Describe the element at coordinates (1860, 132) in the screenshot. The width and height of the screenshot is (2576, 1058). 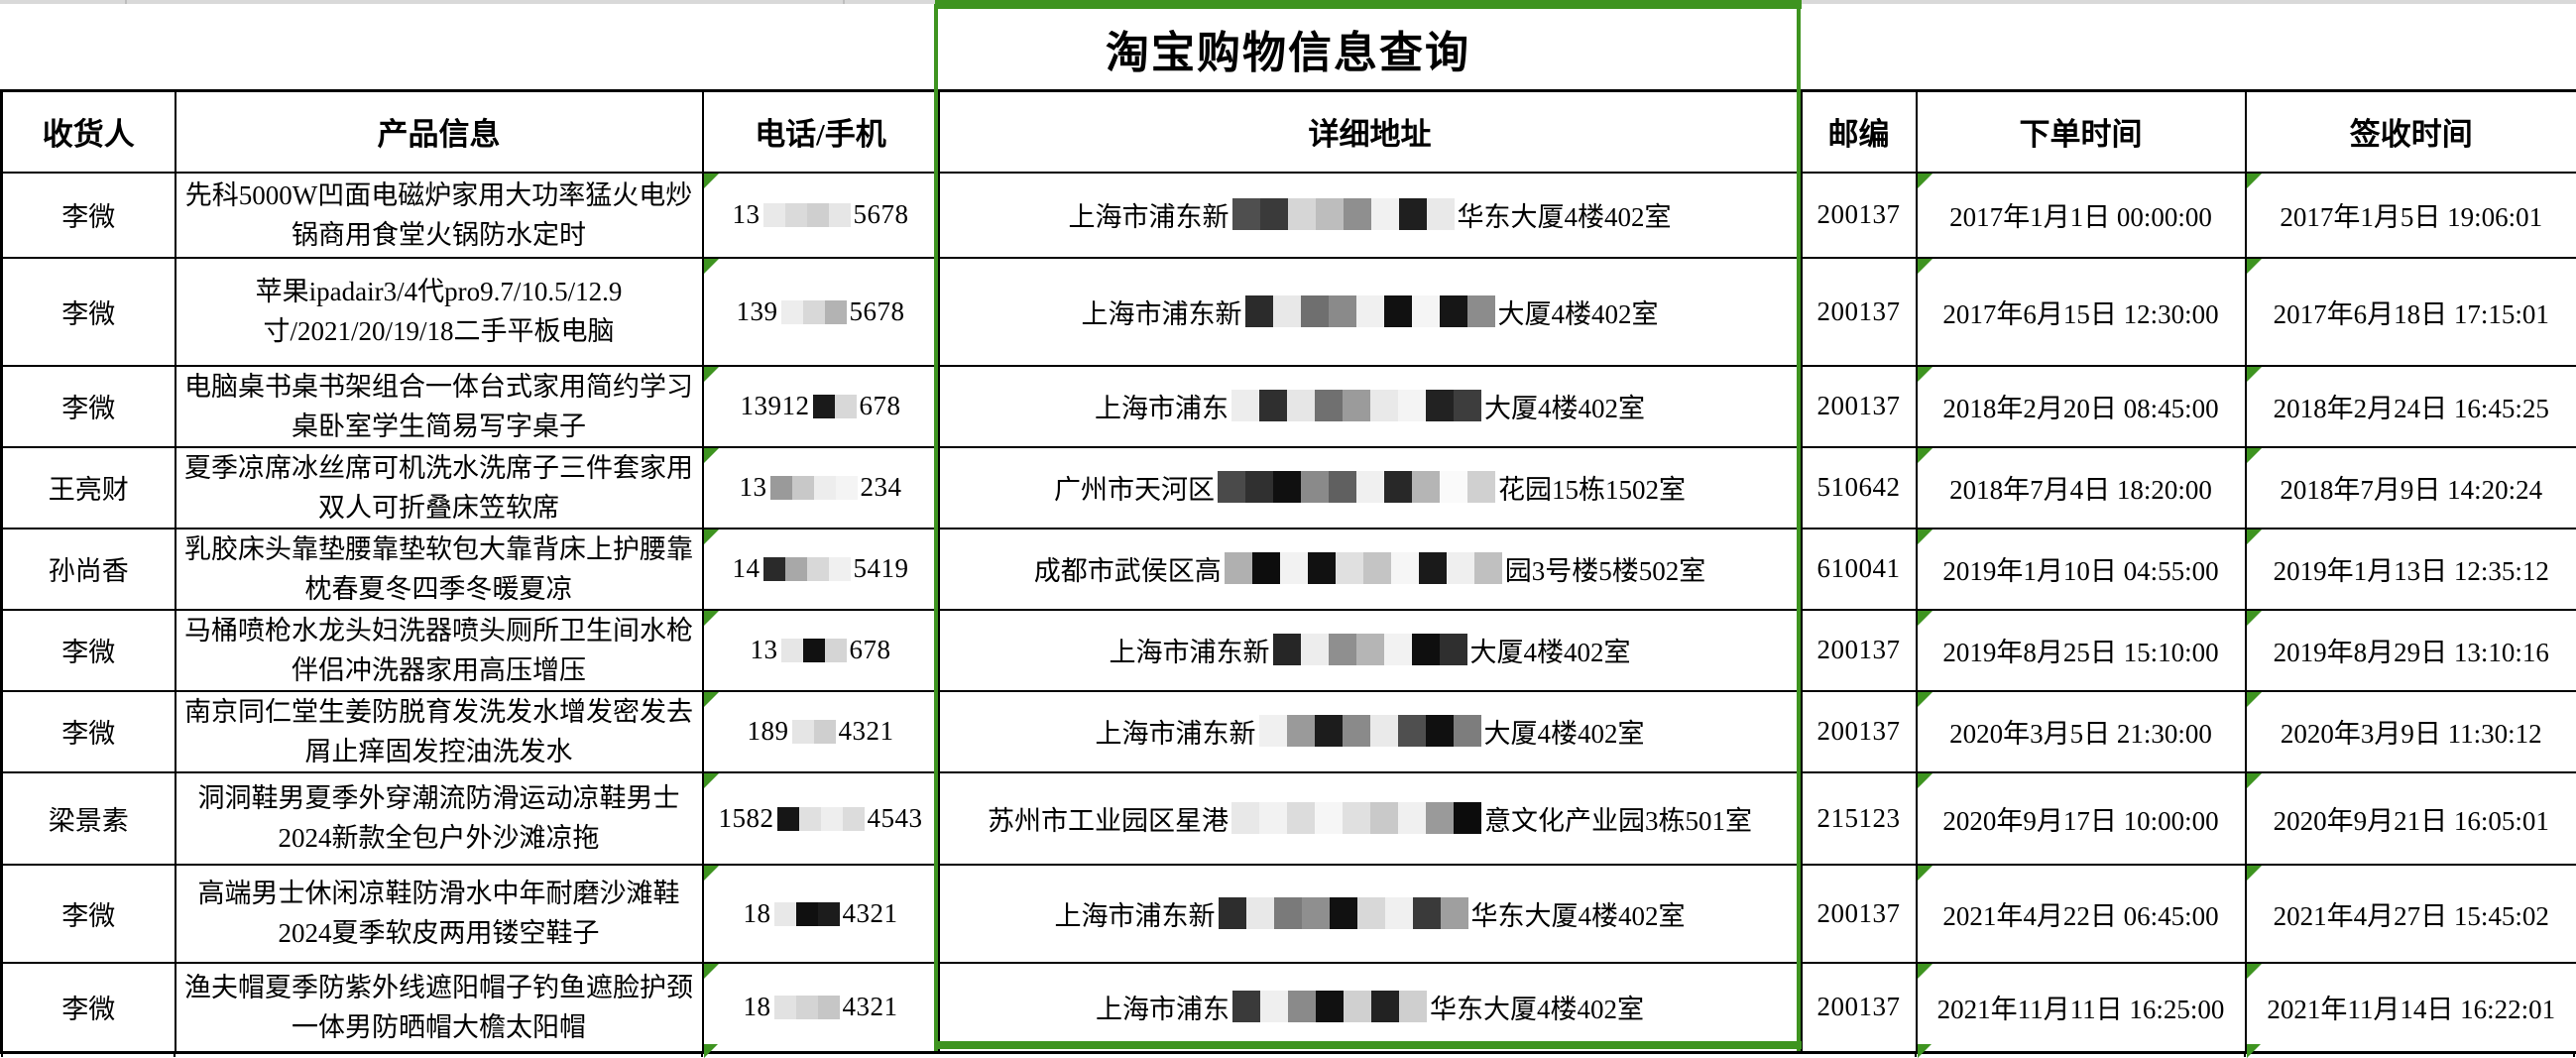
I see `header-postcode: 邮编` at that location.